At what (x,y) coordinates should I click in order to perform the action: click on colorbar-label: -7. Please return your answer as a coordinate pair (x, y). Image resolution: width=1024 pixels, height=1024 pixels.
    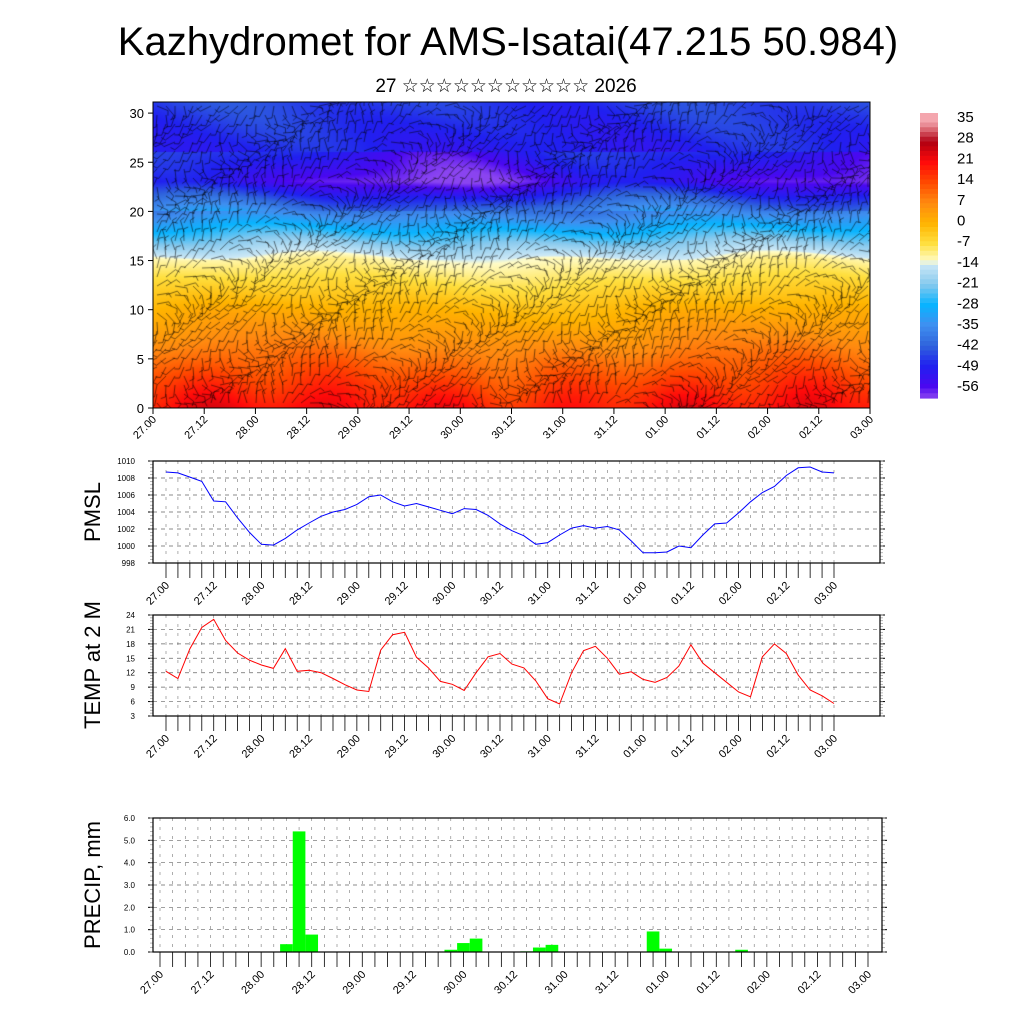
    Looking at the image, I should click on (963, 241).